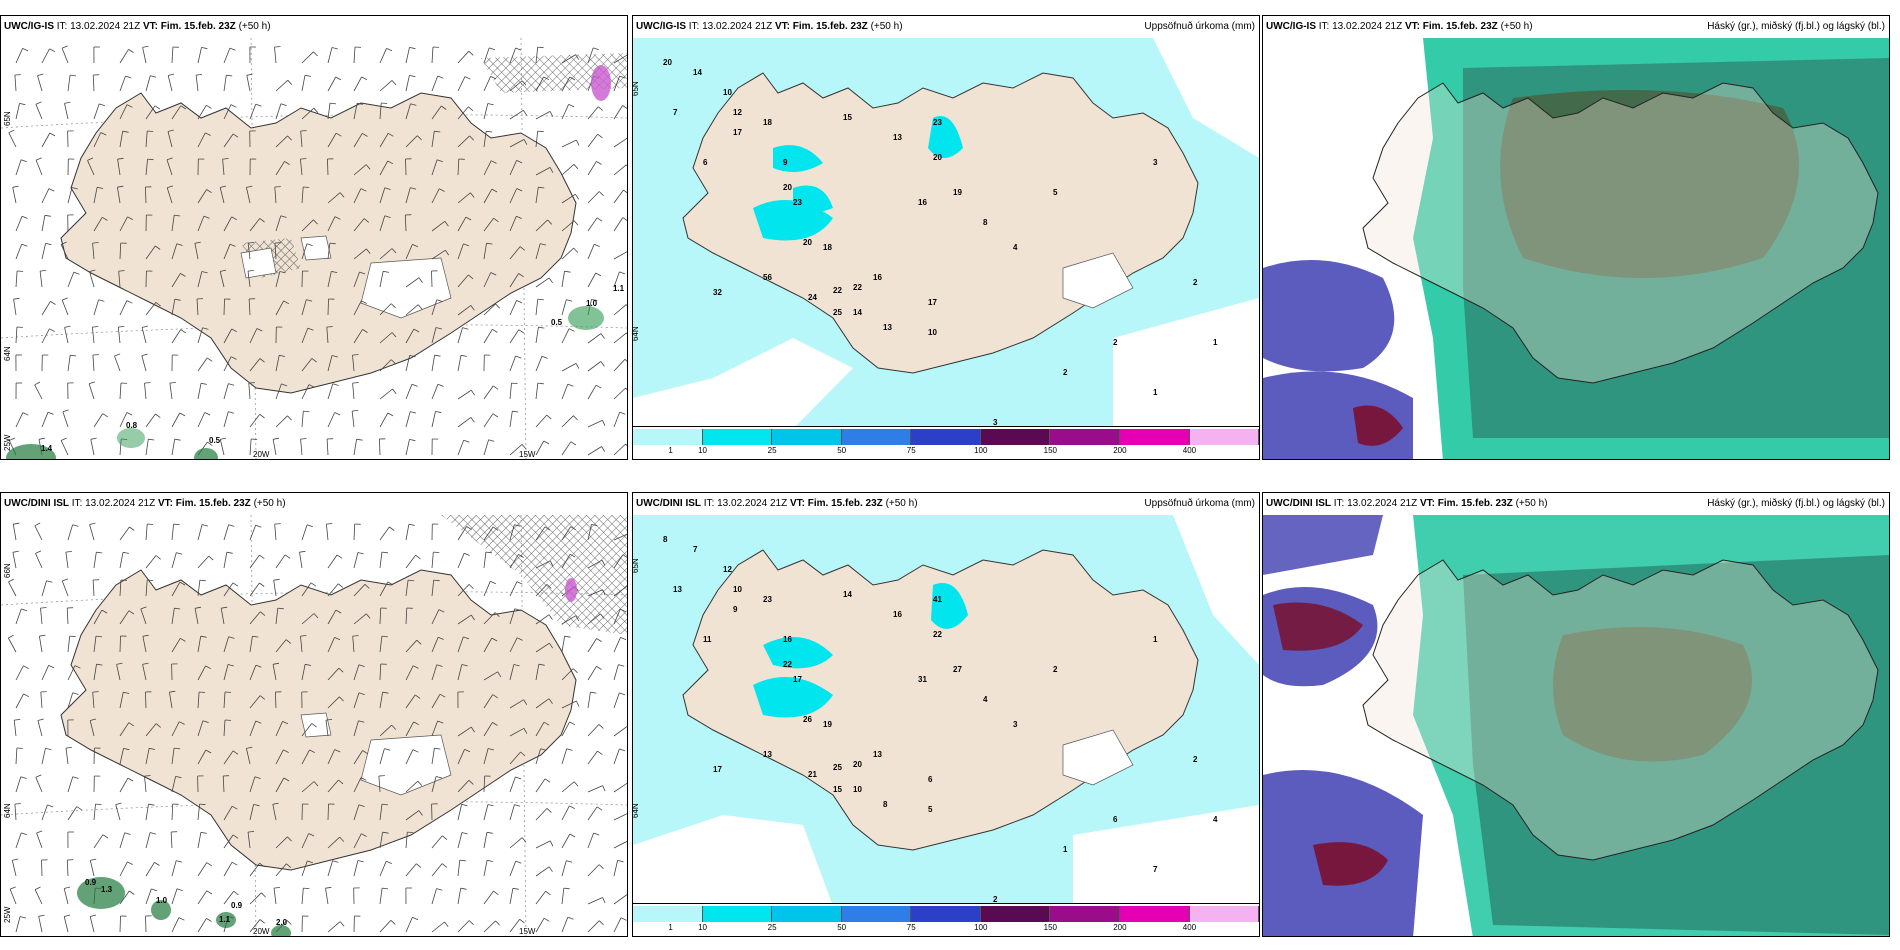 This screenshot has width=1900, height=950. I want to click on precip-value: 41, so click(937, 599).